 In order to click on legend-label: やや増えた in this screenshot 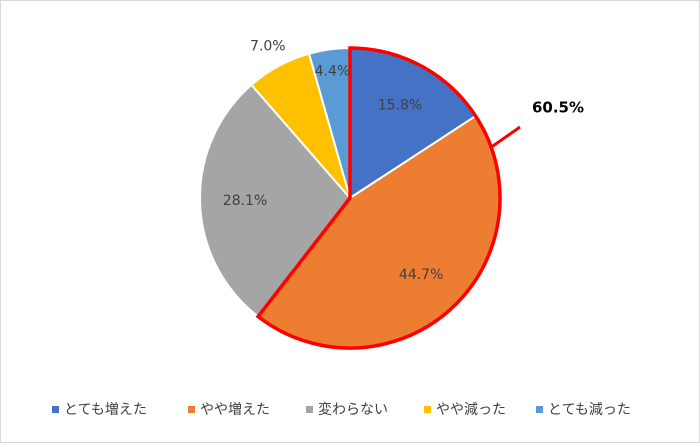, I will do `click(235, 410)`.